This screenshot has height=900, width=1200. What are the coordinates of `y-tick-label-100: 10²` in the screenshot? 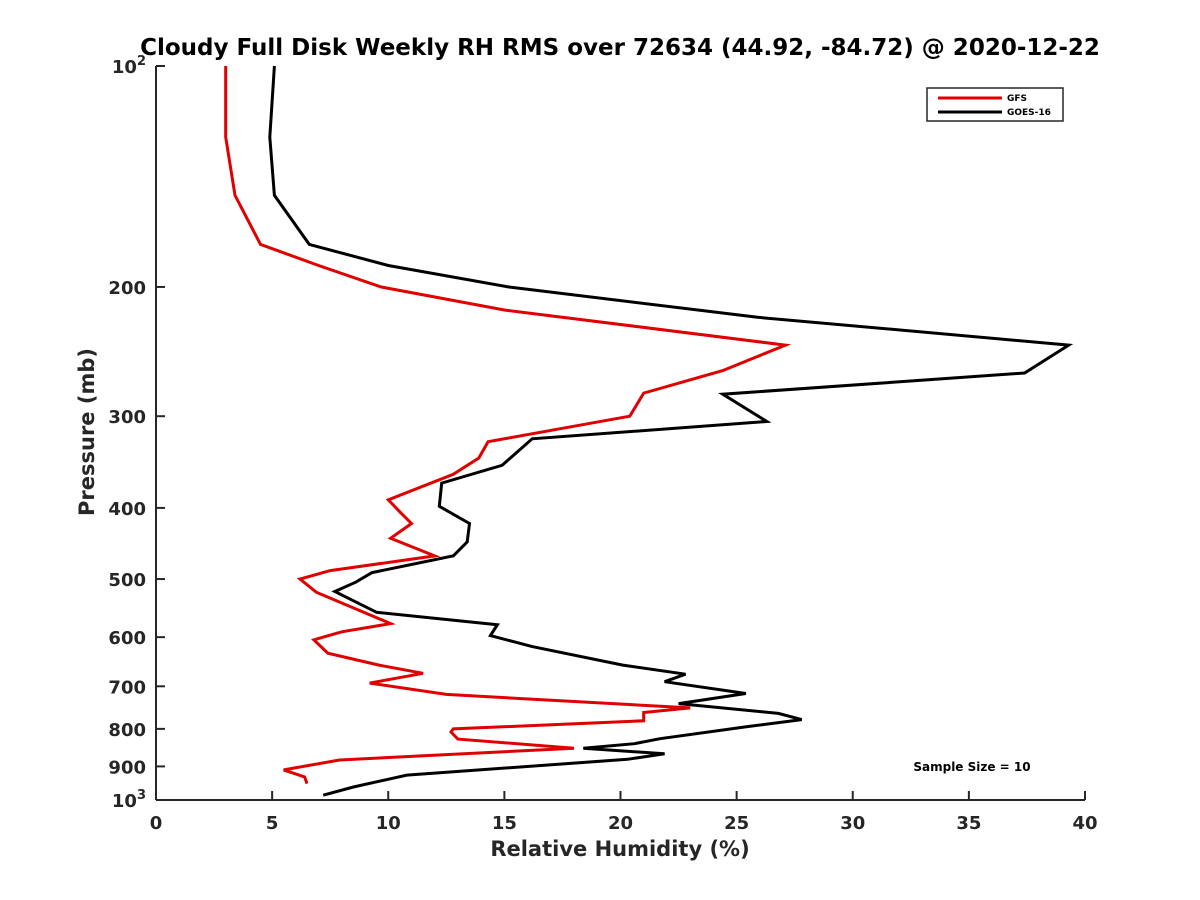 It's located at (129, 66).